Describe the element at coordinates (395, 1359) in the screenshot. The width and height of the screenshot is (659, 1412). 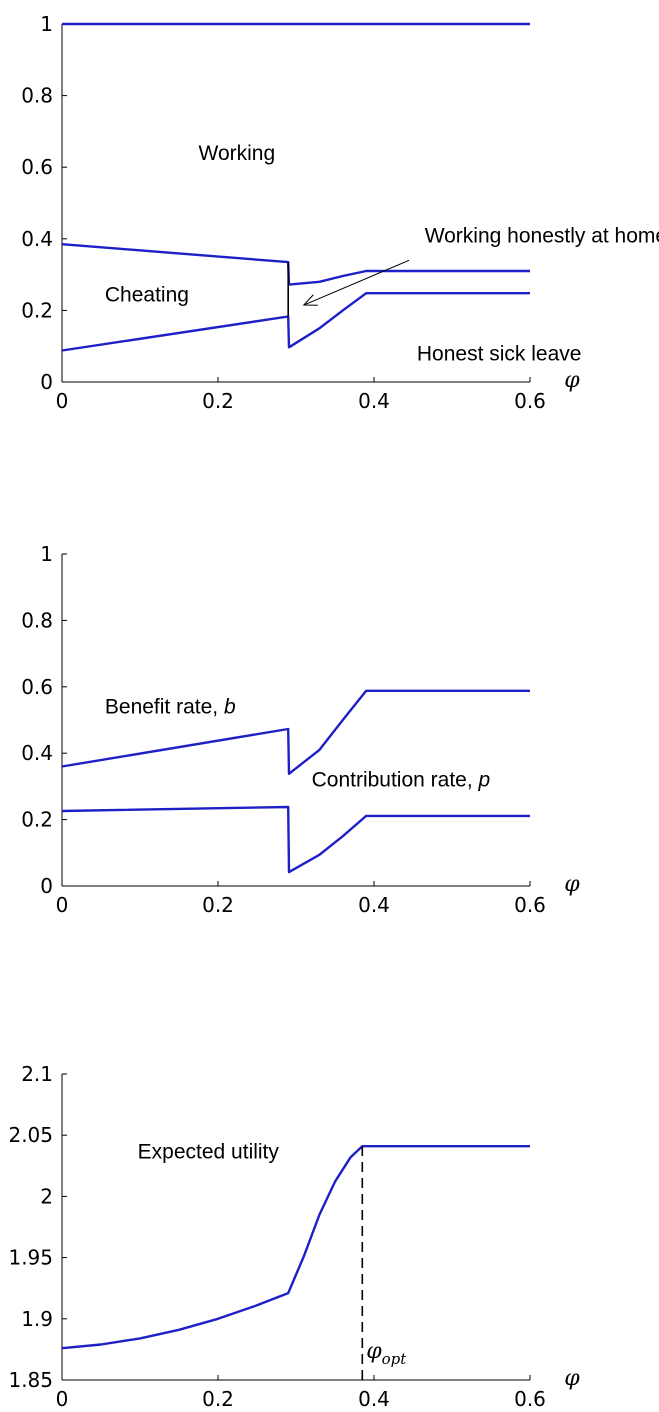
I see `phi-opt-subscript: opt` at that location.